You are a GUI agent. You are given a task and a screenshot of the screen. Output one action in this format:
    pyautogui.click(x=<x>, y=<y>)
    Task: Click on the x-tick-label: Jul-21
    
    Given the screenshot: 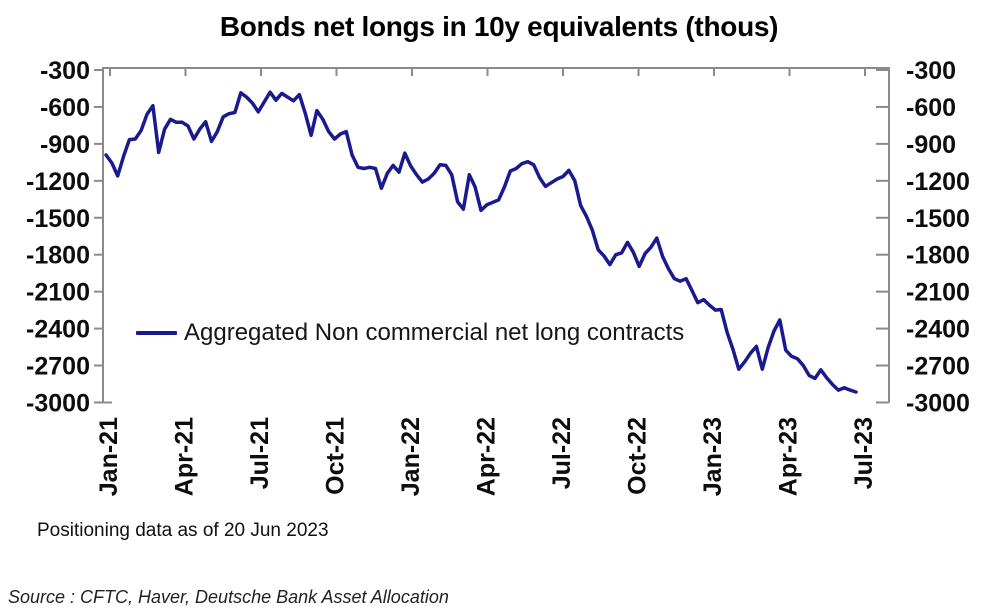 What is the action you would take?
    pyautogui.click(x=260, y=453)
    